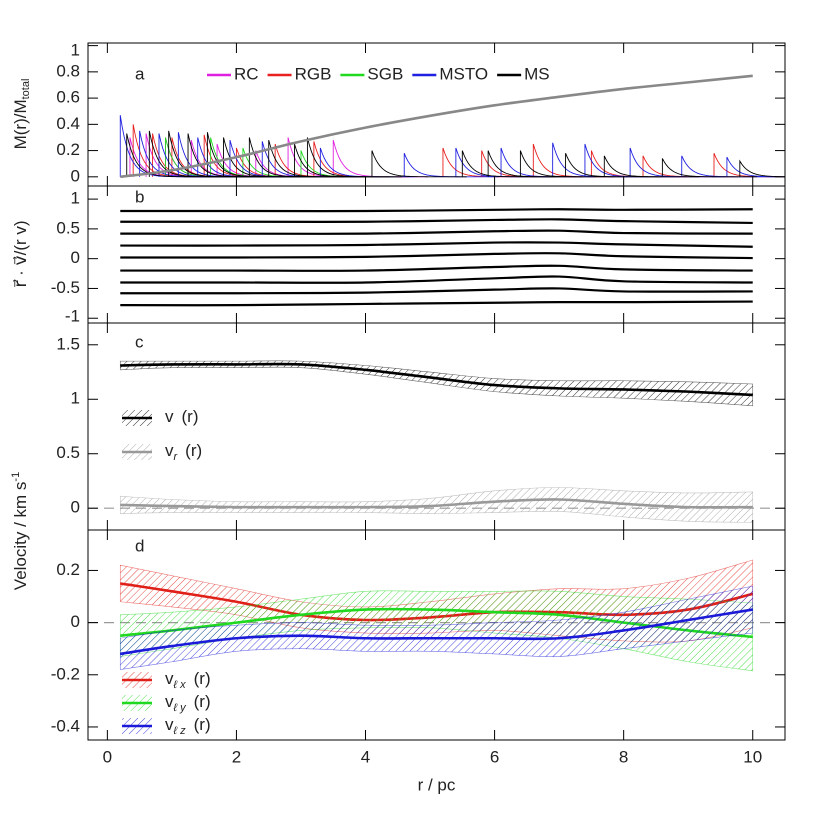 The width and height of the screenshot is (830, 830). I want to click on panel-label: c, so click(139, 341).